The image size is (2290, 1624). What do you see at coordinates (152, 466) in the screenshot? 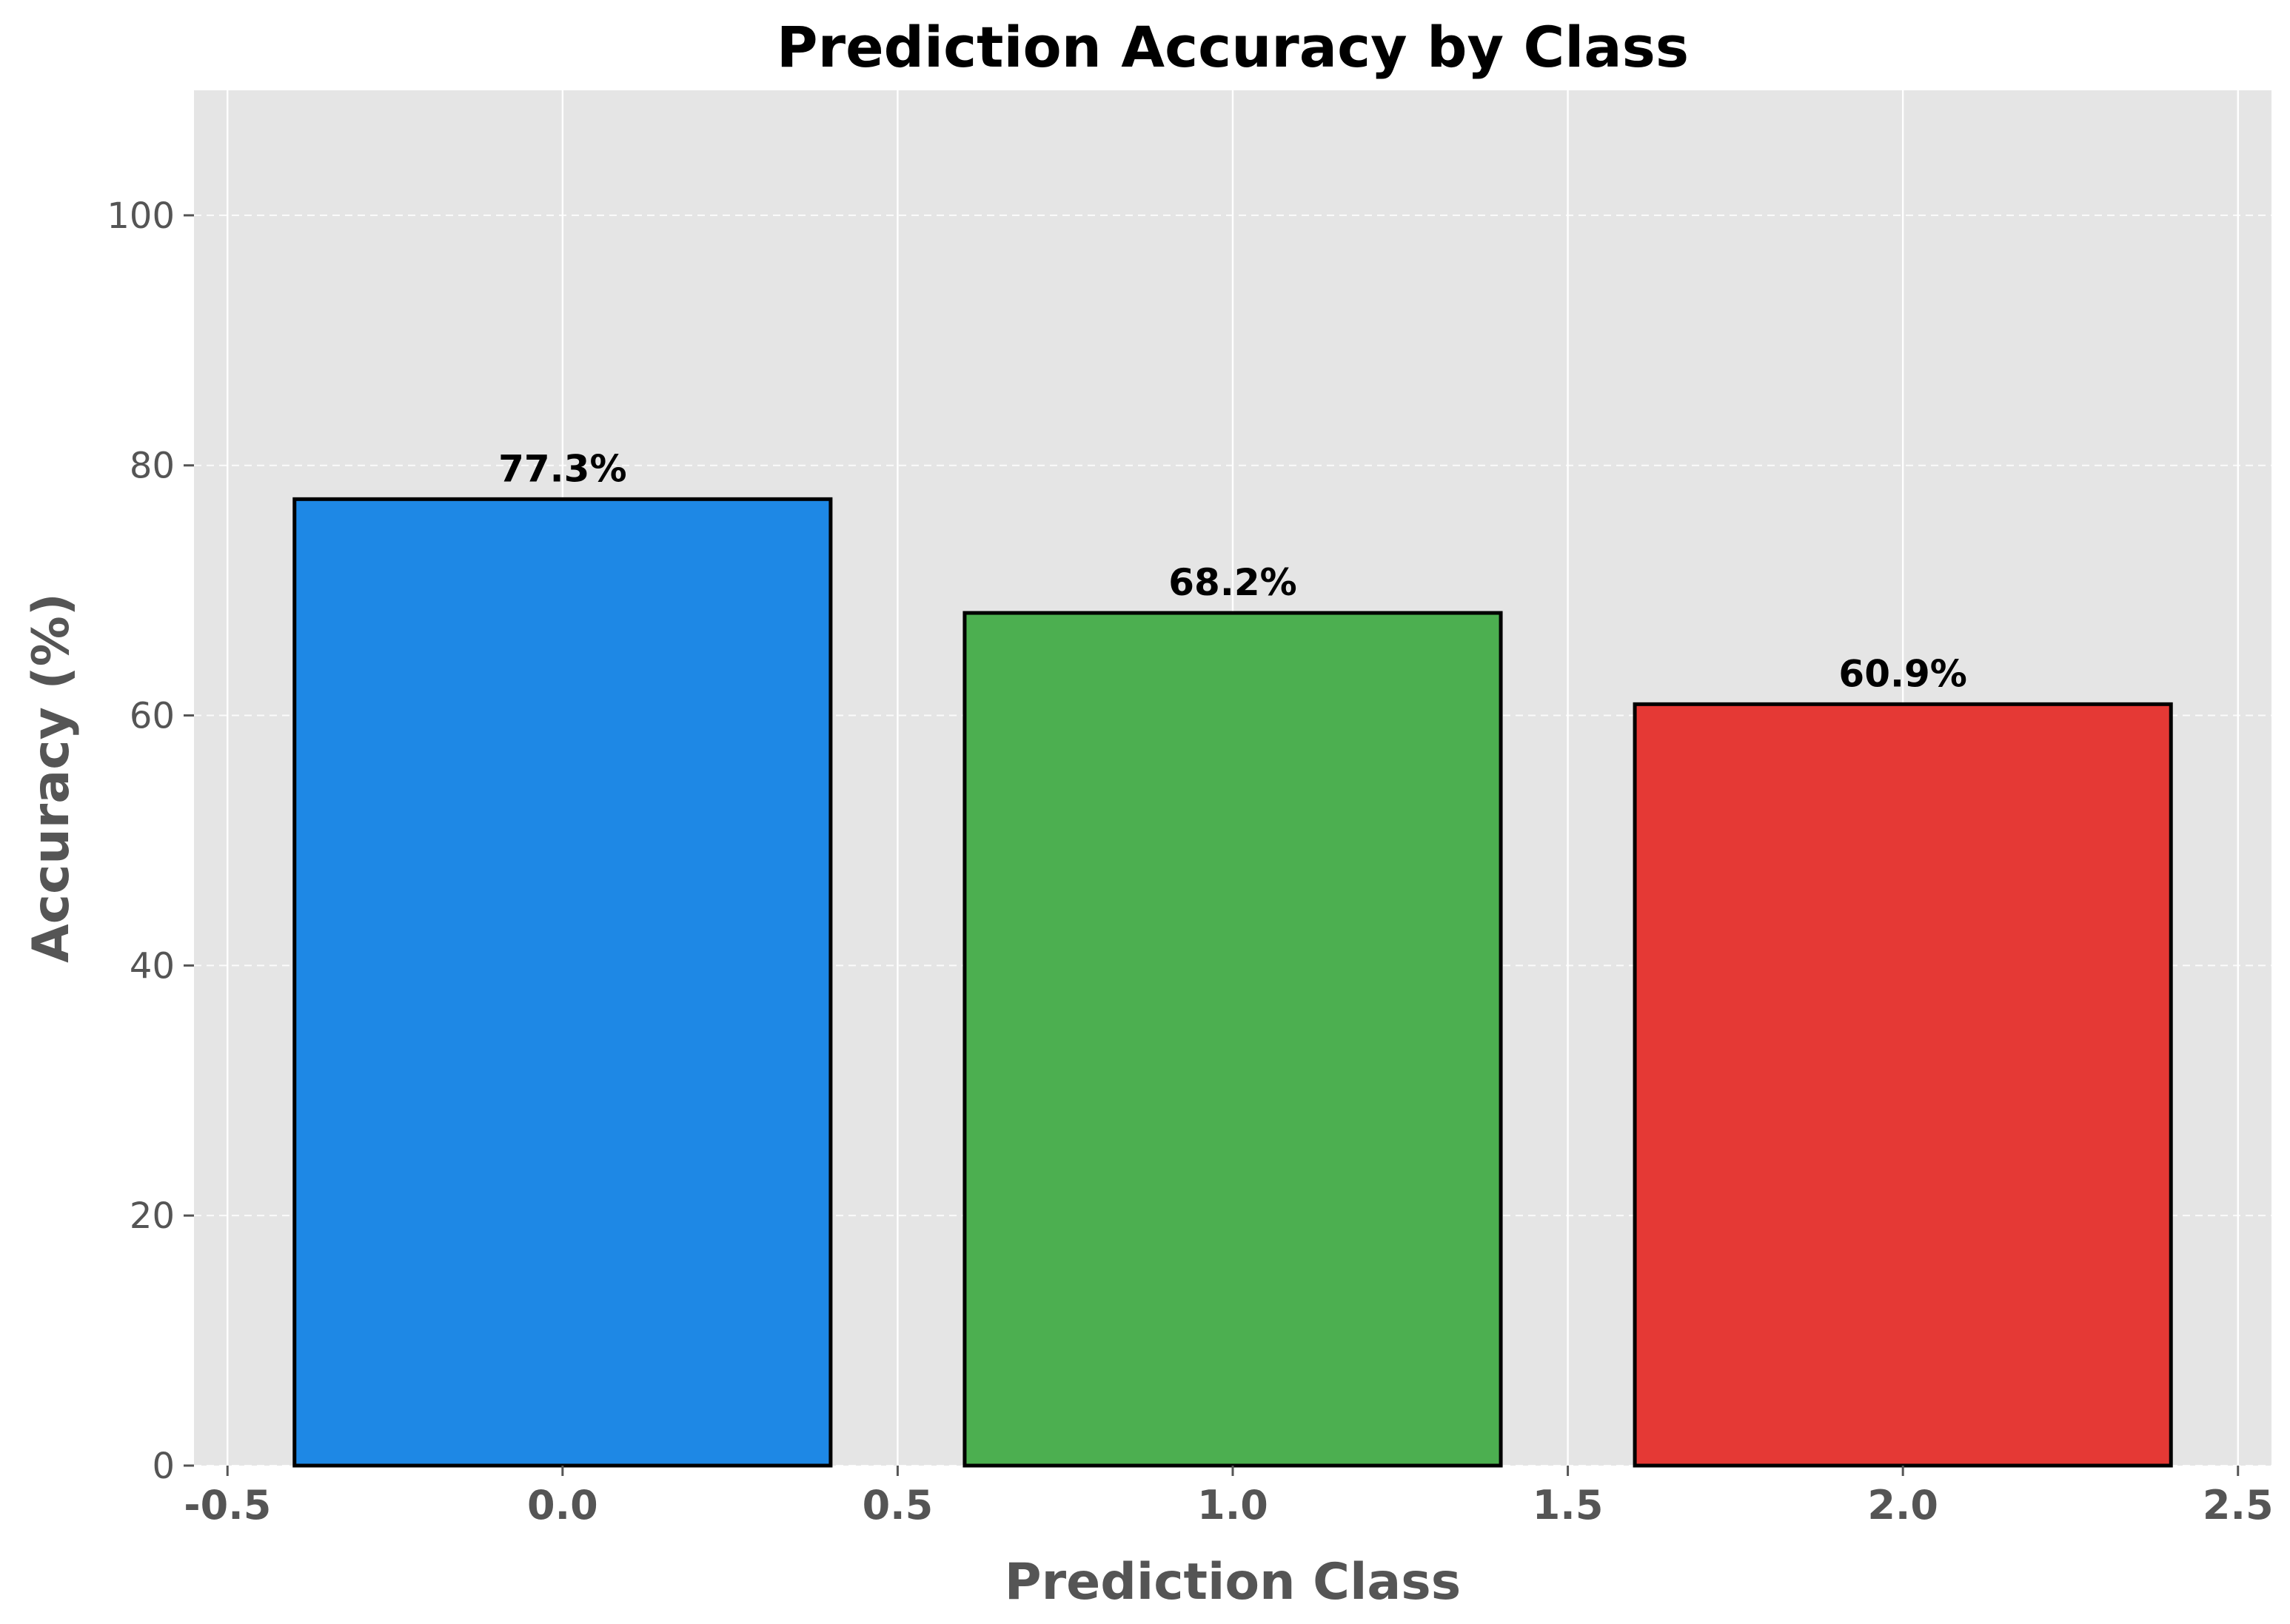
I see `y-tick-label: 80` at bounding box center [152, 466].